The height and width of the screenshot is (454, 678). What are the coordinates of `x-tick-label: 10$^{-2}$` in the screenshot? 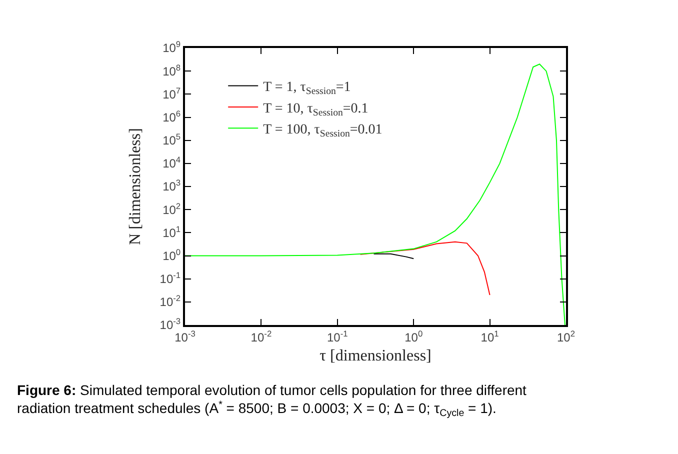 It's located at (261, 336).